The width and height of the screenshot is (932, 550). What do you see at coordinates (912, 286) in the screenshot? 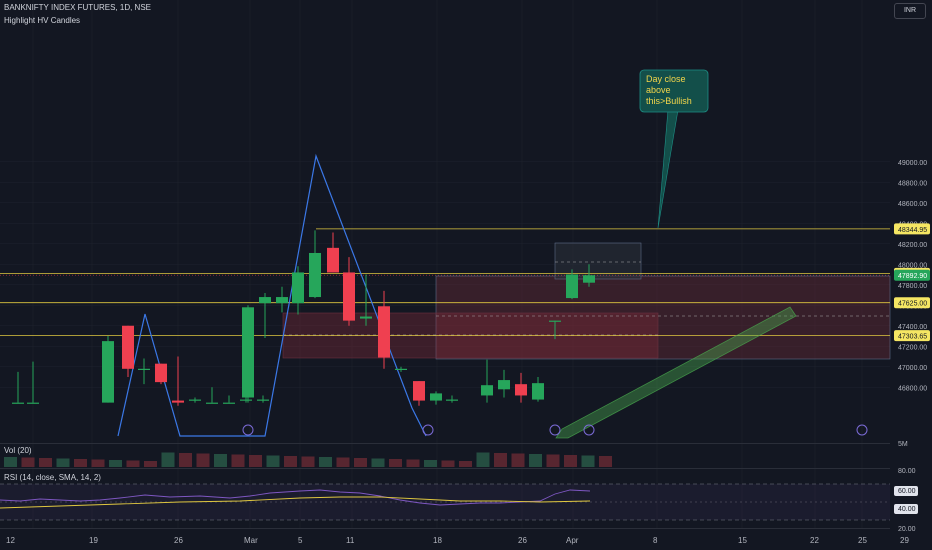
I see `price-tick-label: 47800.00` at bounding box center [912, 286].